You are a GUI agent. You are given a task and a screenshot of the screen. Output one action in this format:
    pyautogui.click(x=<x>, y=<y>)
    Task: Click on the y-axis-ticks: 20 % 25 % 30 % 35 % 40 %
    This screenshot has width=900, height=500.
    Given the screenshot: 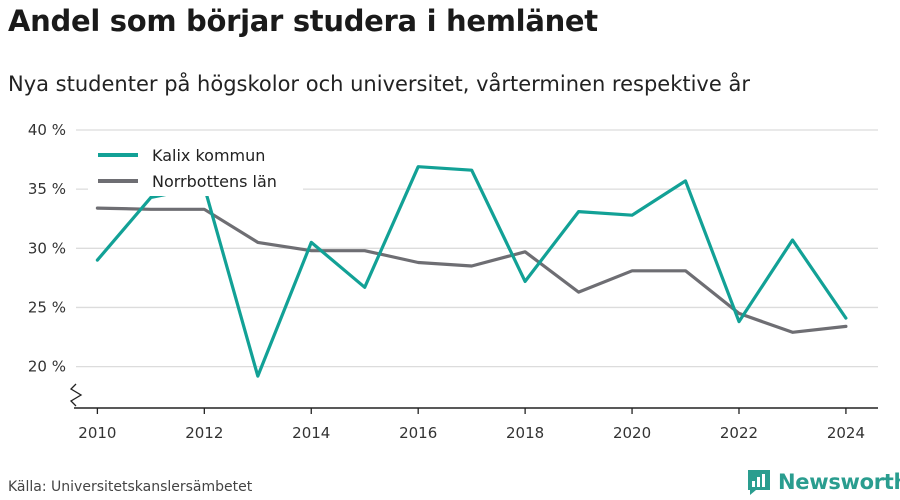 What is the action you would take?
    pyautogui.click(x=47, y=248)
    